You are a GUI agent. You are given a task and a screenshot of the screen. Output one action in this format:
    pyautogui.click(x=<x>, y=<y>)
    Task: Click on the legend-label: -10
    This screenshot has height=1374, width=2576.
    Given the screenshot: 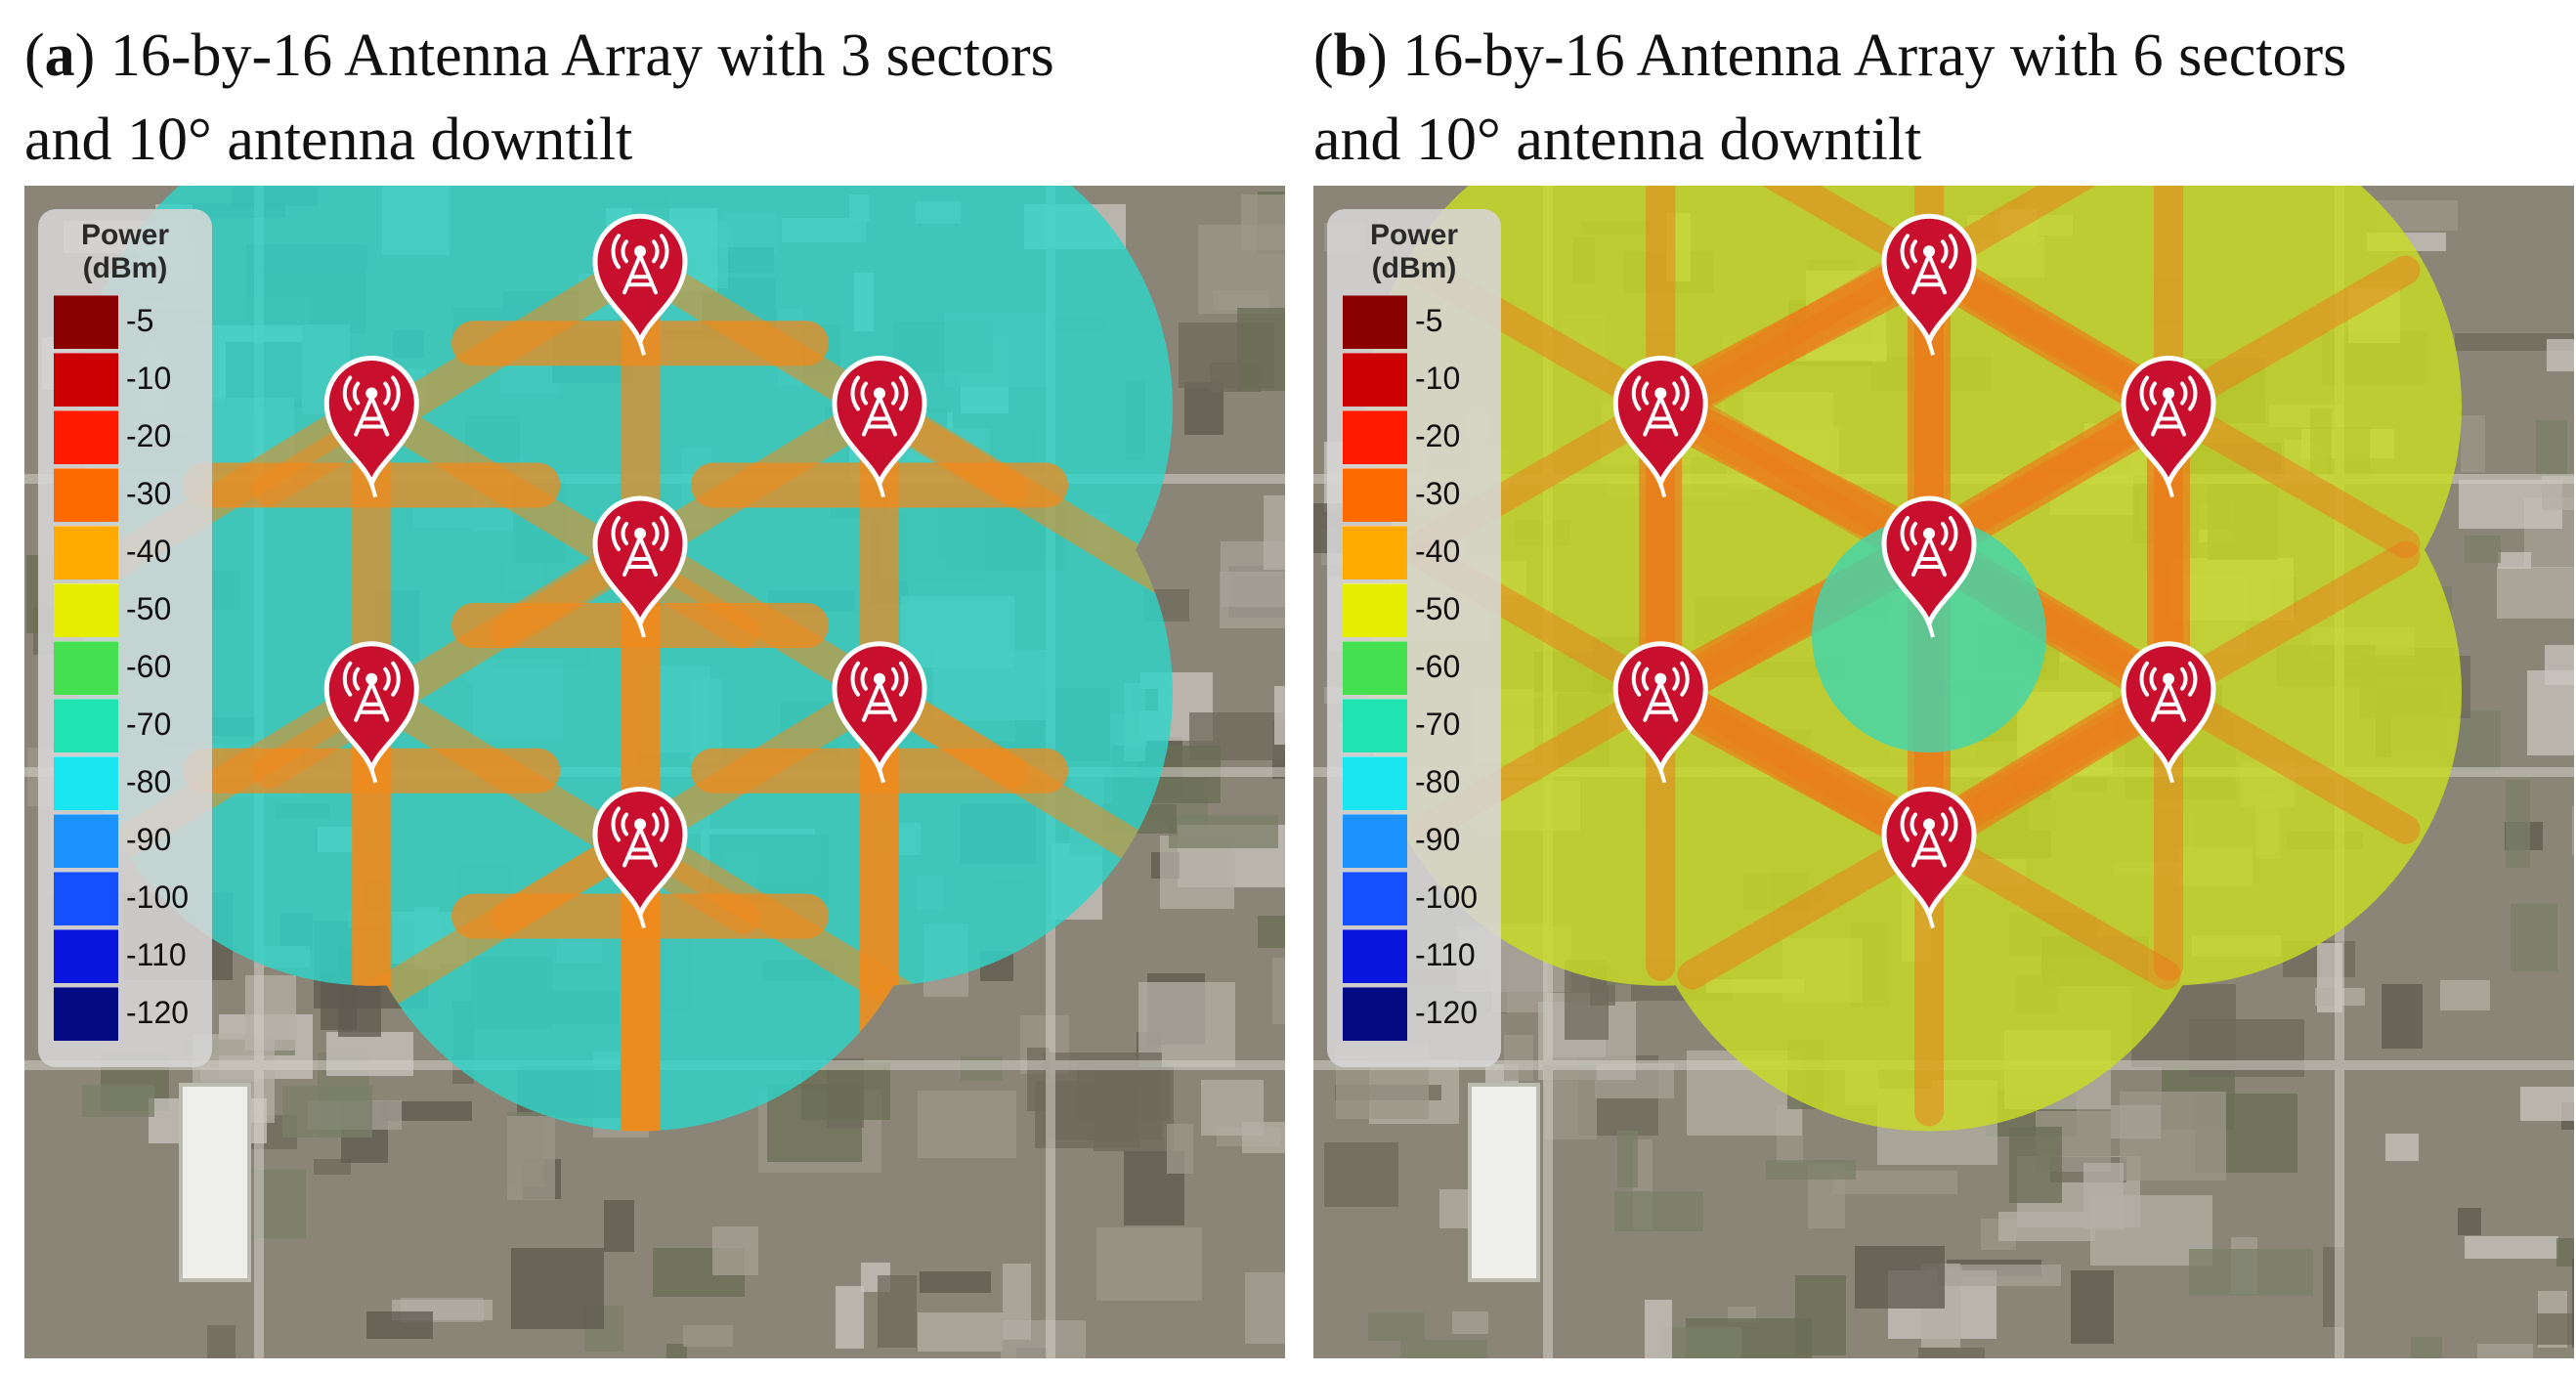 What is the action you would take?
    pyautogui.click(x=1438, y=378)
    